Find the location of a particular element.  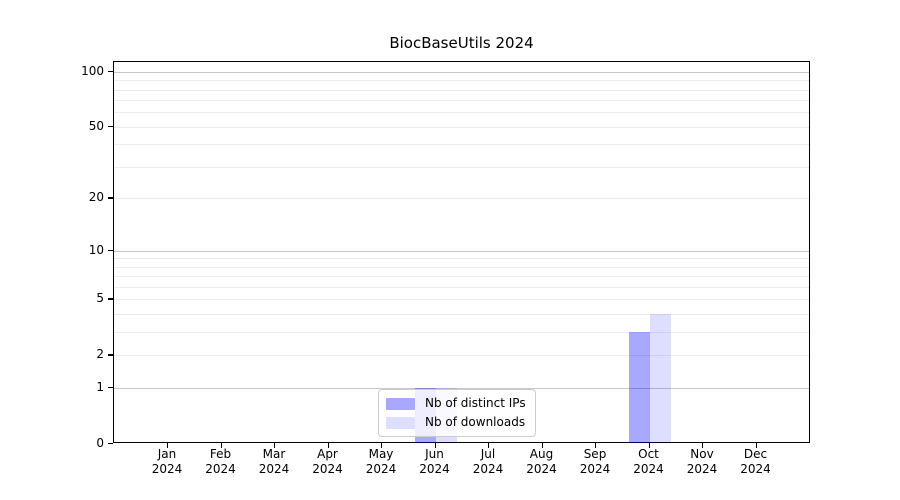

y-tick-label: 100 is located at coordinates (92, 70).